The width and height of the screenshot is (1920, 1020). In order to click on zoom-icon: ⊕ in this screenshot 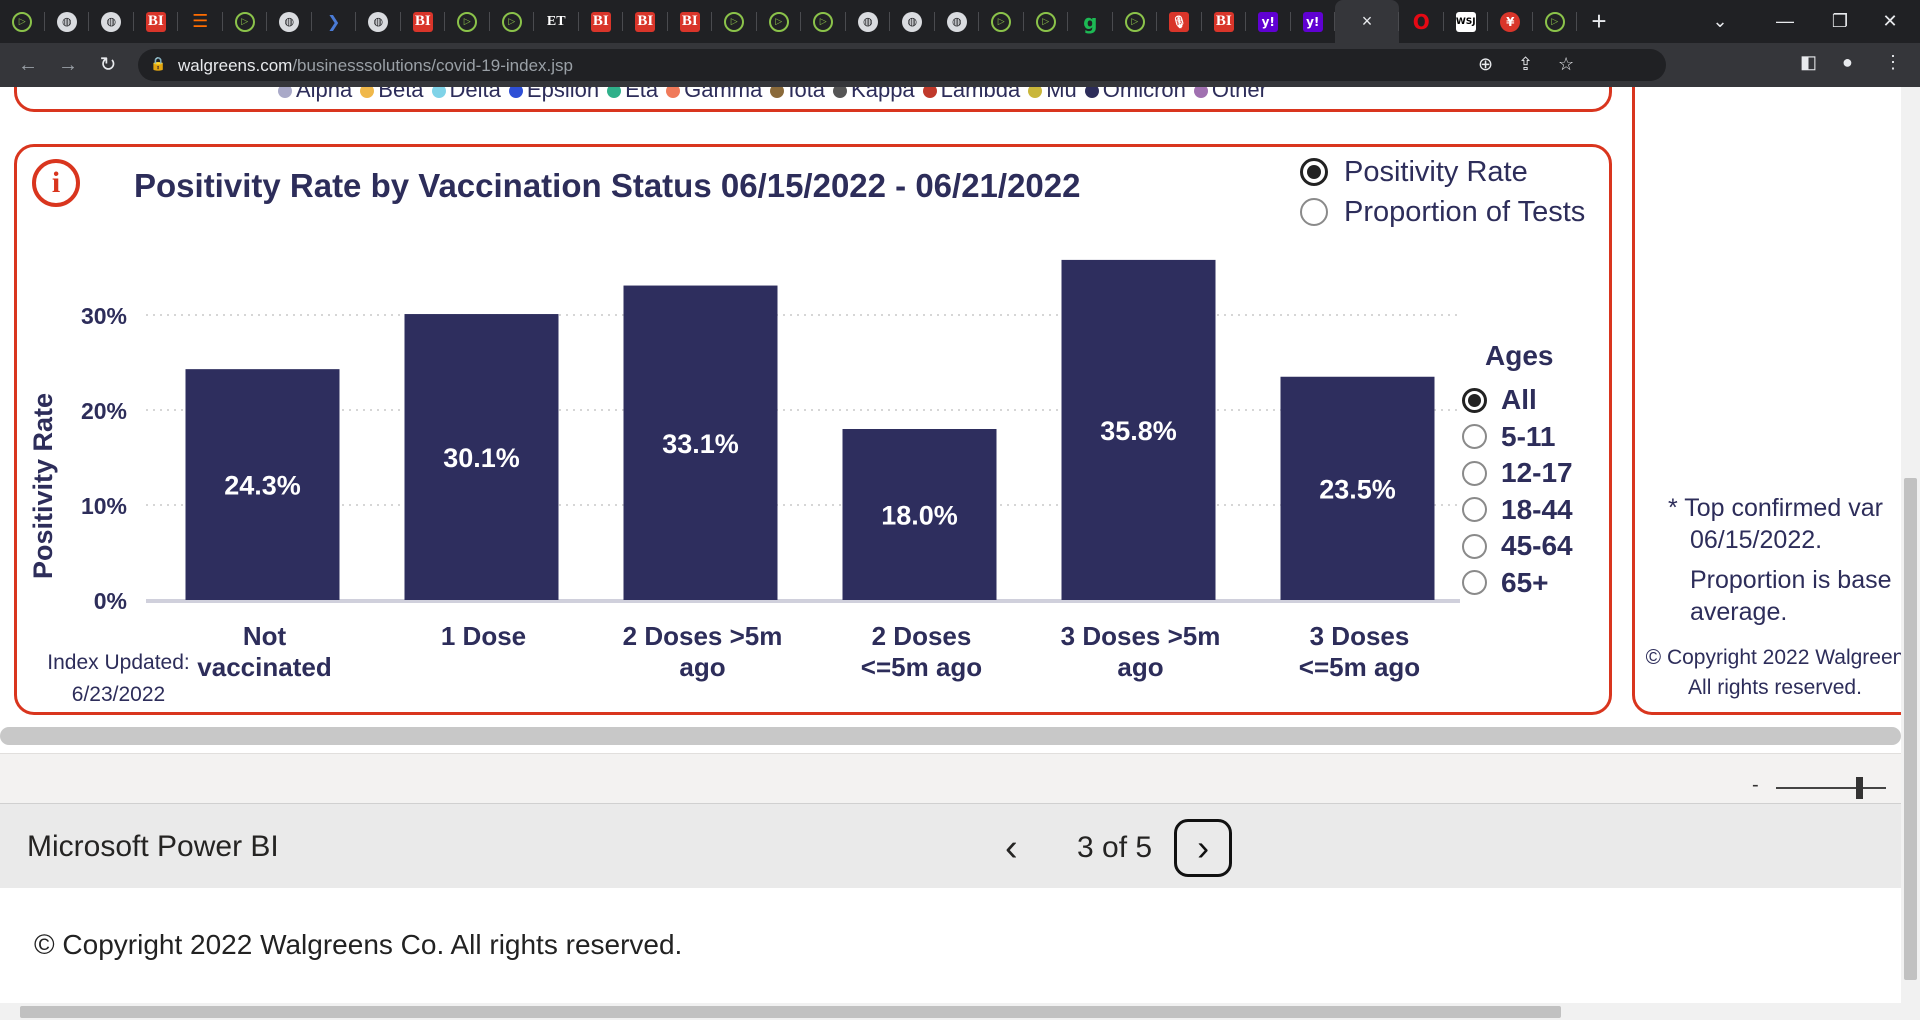, I will do `click(1486, 64)`.